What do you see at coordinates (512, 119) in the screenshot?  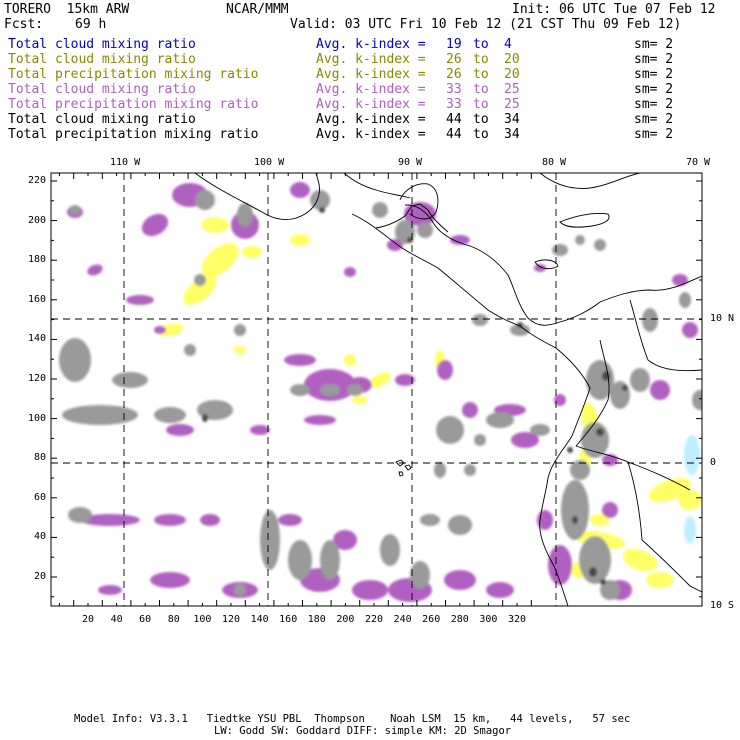 I see `legend-row-6-to: 34` at bounding box center [512, 119].